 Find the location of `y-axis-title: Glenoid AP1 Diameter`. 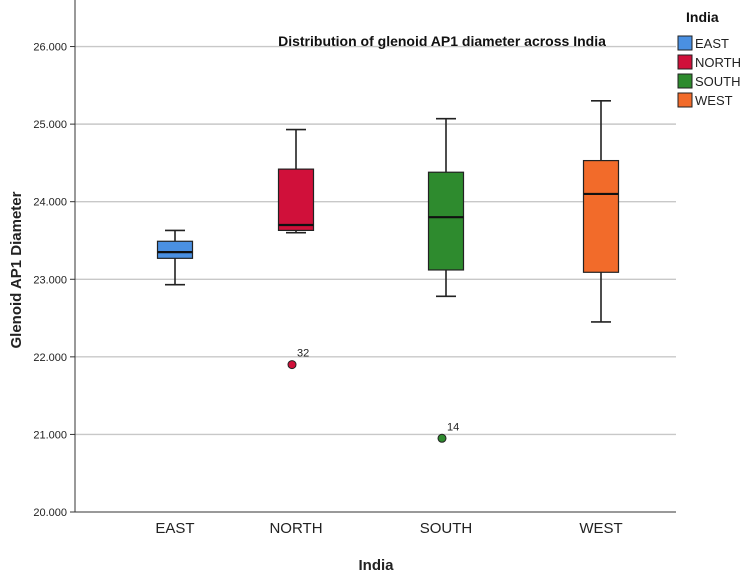

y-axis-title: Glenoid AP1 Diameter is located at coordinates (16, 269).